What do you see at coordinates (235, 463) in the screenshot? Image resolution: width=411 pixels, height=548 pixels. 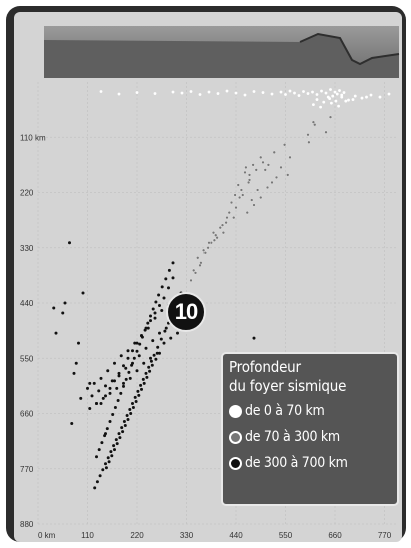 I see `black-dot-icon` at bounding box center [235, 463].